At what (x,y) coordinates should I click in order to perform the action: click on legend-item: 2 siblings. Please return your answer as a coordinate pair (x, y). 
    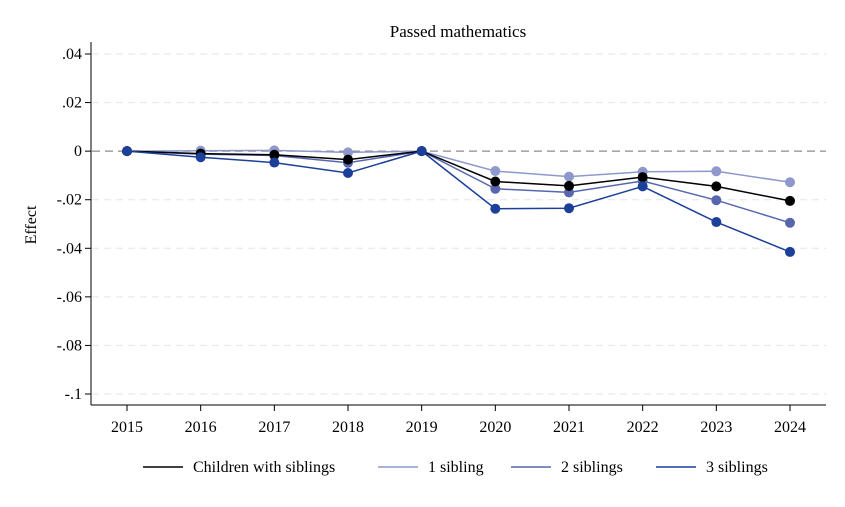
    Looking at the image, I should click on (567, 467).